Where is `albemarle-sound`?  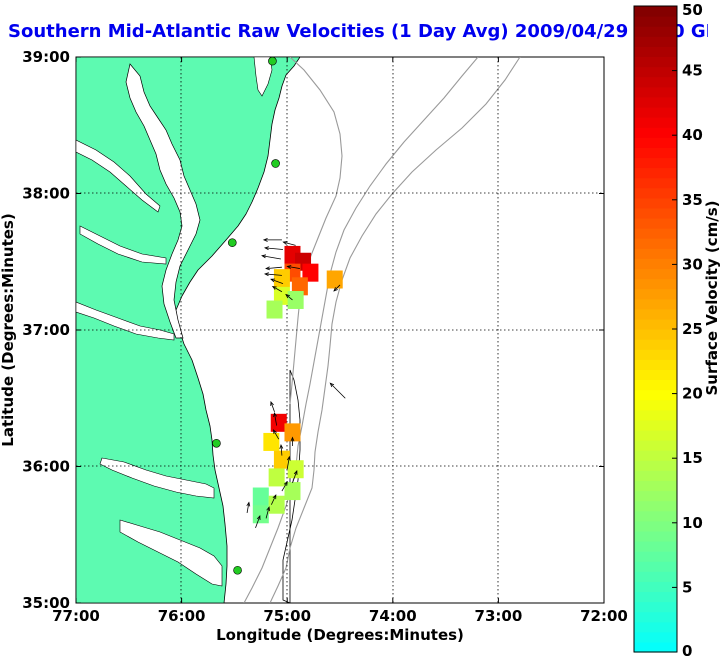 albemarle-sound is located at coordinates (157, 478).